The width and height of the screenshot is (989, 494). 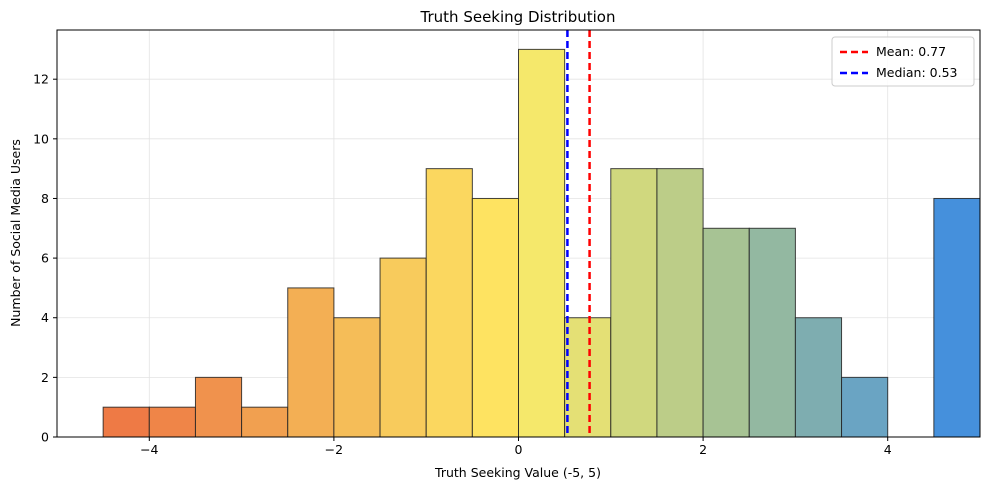 What do you see at coordinates (45, 258) in the screenshot?
I see `y-tick-label: 6` at bounding box center [45, 258].